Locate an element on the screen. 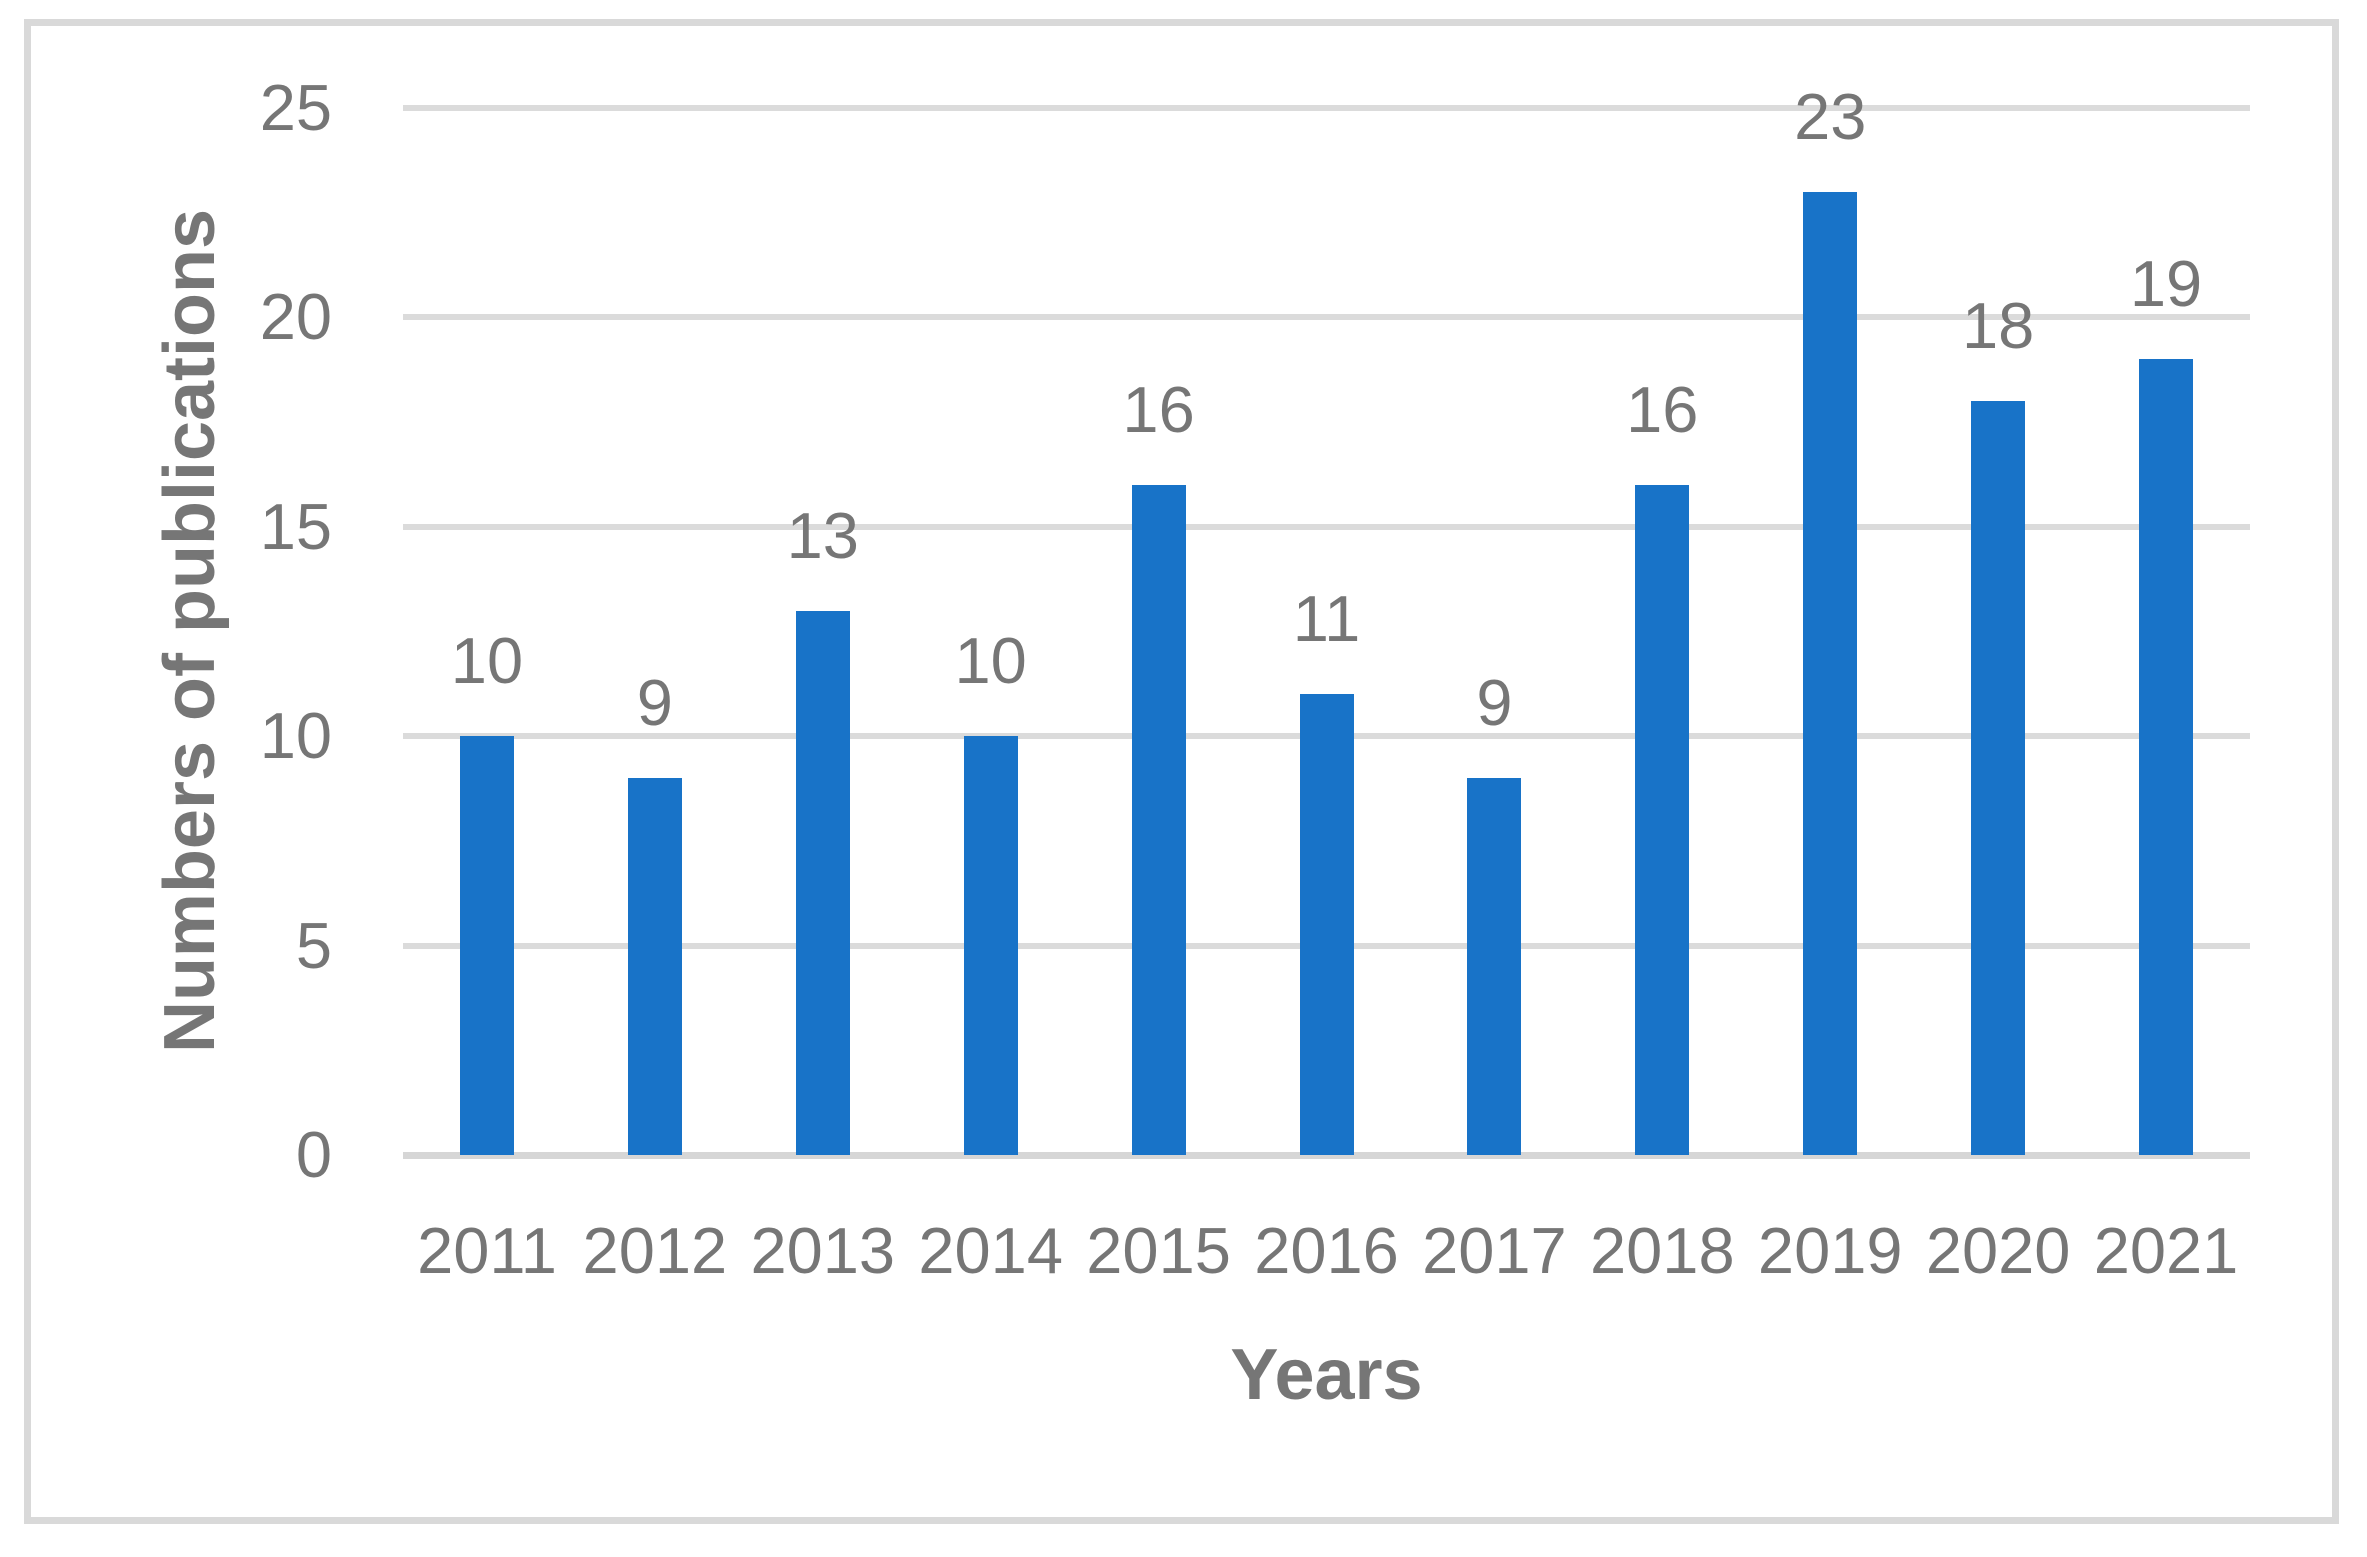 This screenshot has height=1557, width=2367. x-tick-label: 2011 is located at coordinates (487, 1250).